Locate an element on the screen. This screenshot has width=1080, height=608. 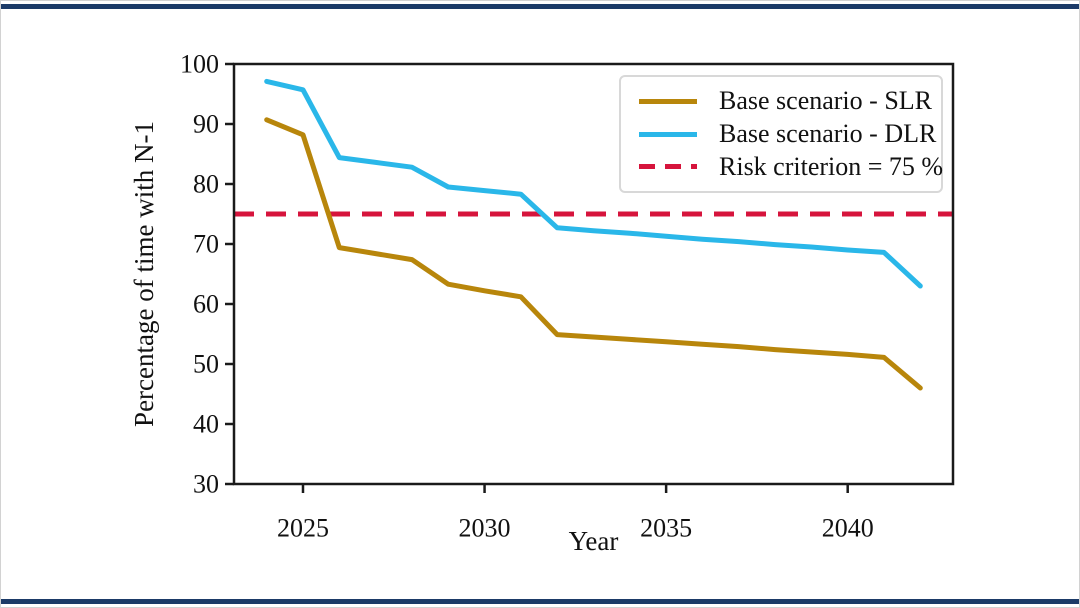
legend-item-slr: Base scenario - SLR is located at coordinates (785, 101).